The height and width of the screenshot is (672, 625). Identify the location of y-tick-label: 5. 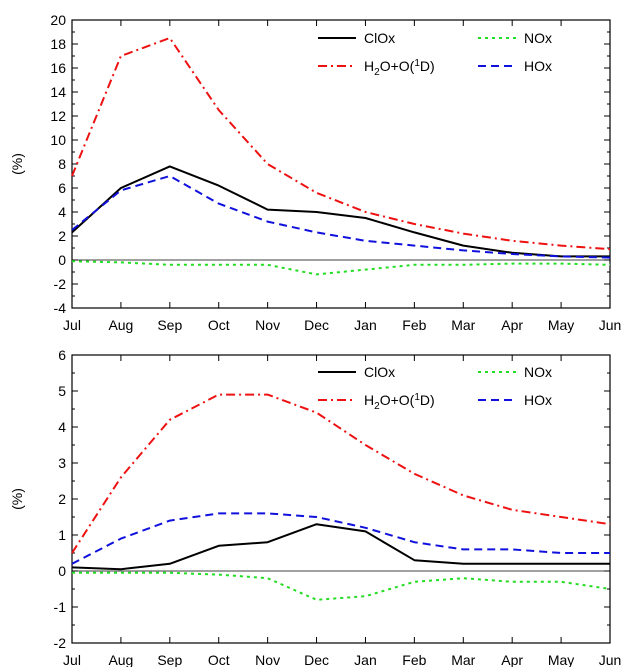
(62, 391).